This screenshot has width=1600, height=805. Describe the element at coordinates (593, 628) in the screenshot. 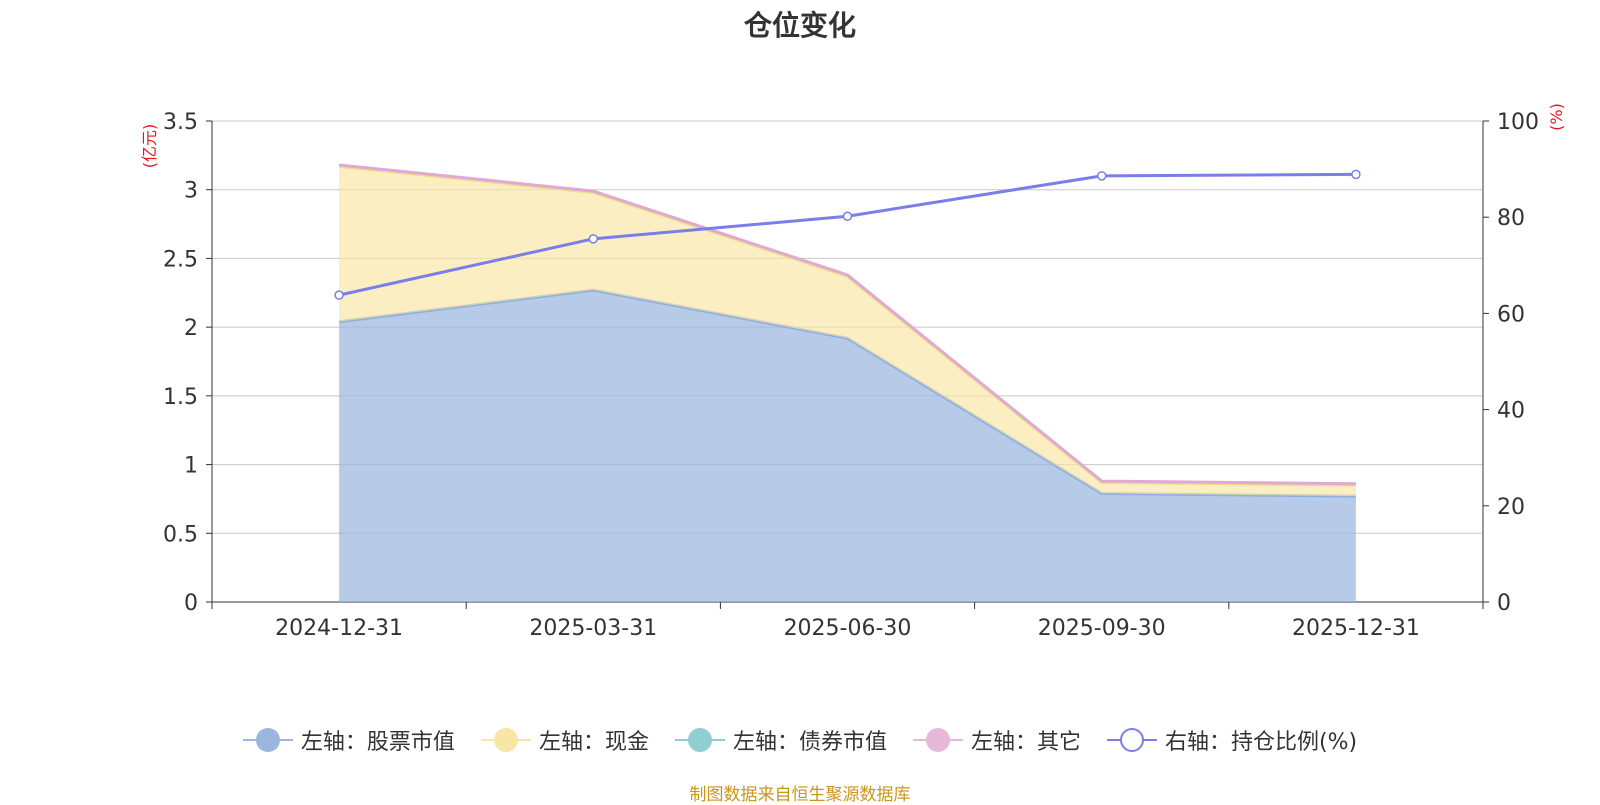

I see `x-axis-tick-label: 2025-03-31` at that location.